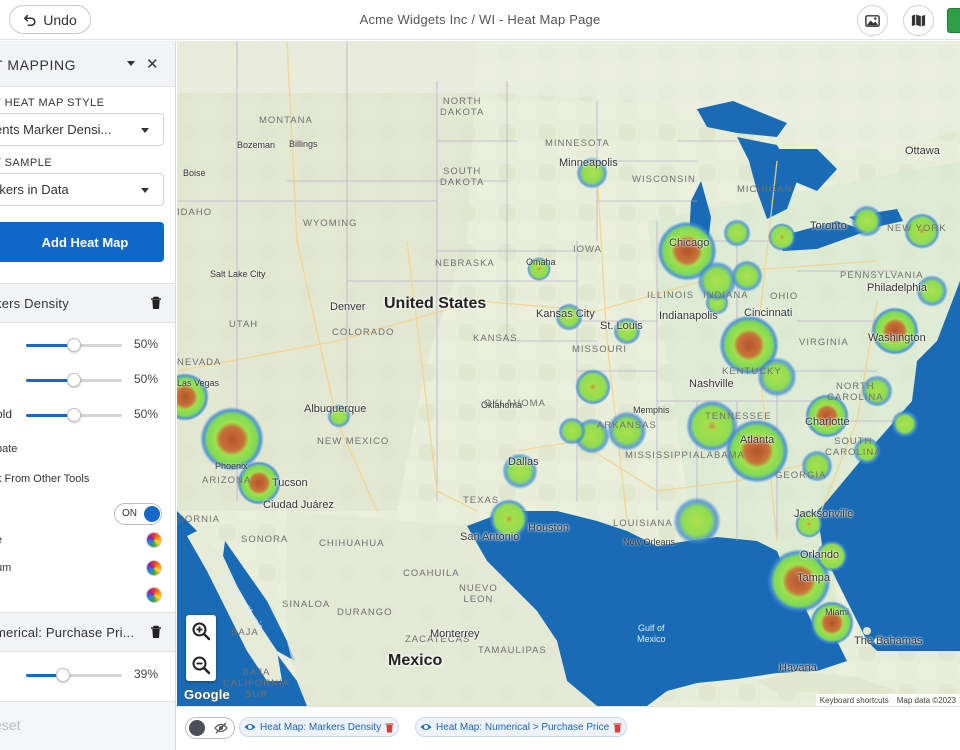 This screenshot has width=960, height=750. I want to click on zoom-out-button, so click(201, 665).